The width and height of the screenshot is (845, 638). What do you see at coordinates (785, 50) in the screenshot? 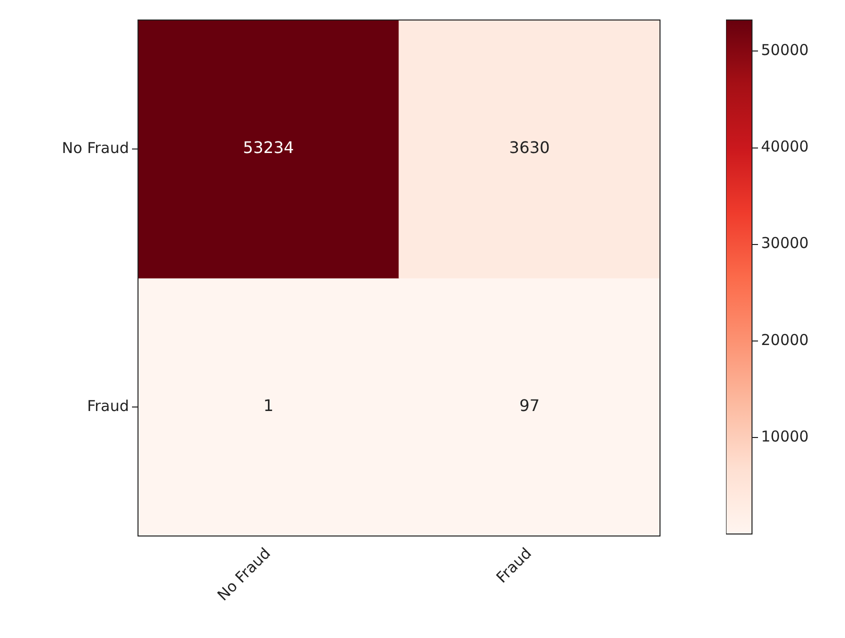
I see `color-bar-label: 50000` at bounding box center [785, 50].